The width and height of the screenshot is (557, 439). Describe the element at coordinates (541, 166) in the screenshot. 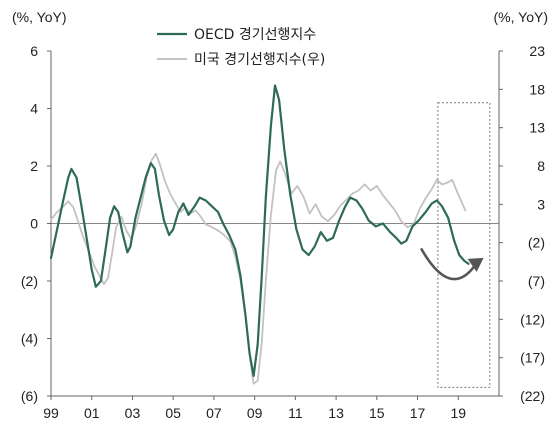

I see `right-tick-label: 8` at that location.